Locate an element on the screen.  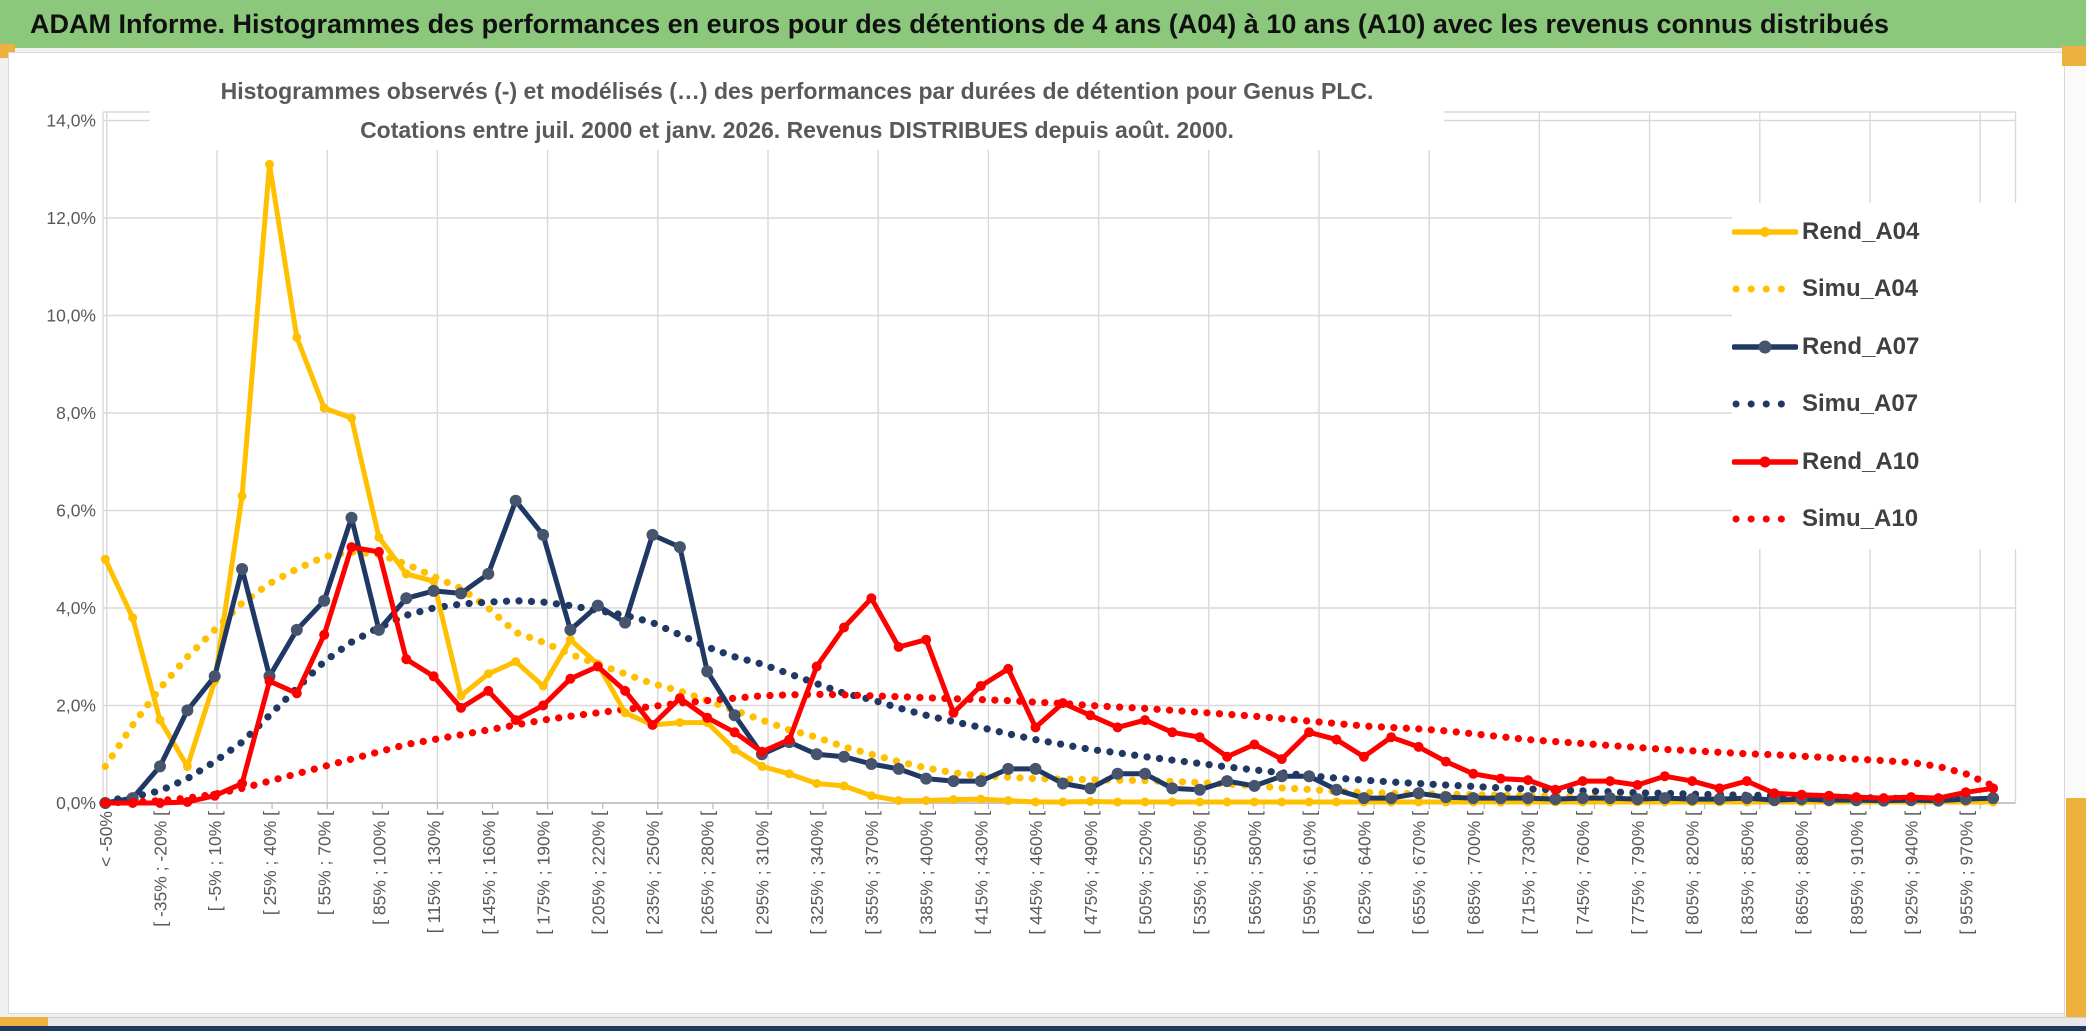
legend-entry-simu-a10: Simu_A10 is located at coordinates (1887, 520).